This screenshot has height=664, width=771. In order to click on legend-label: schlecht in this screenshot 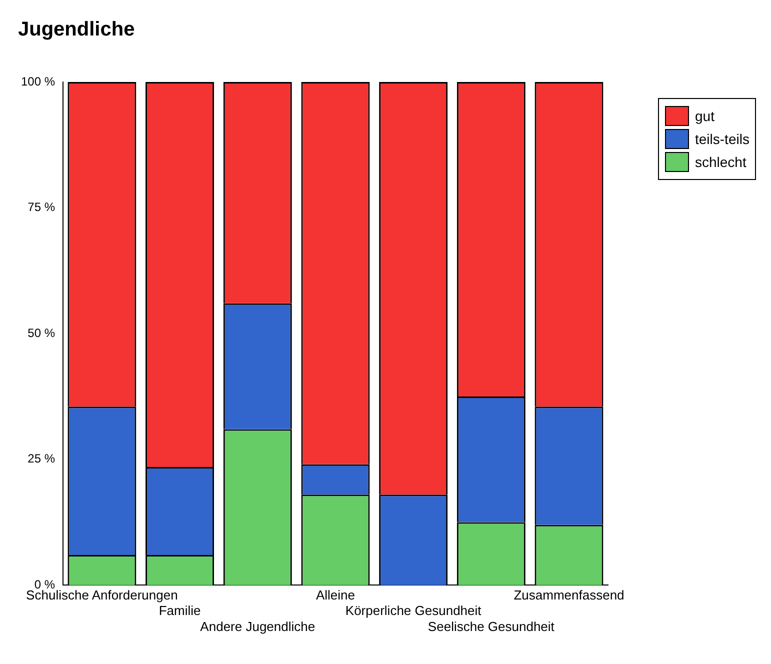, I will do `click(720, 162)`.